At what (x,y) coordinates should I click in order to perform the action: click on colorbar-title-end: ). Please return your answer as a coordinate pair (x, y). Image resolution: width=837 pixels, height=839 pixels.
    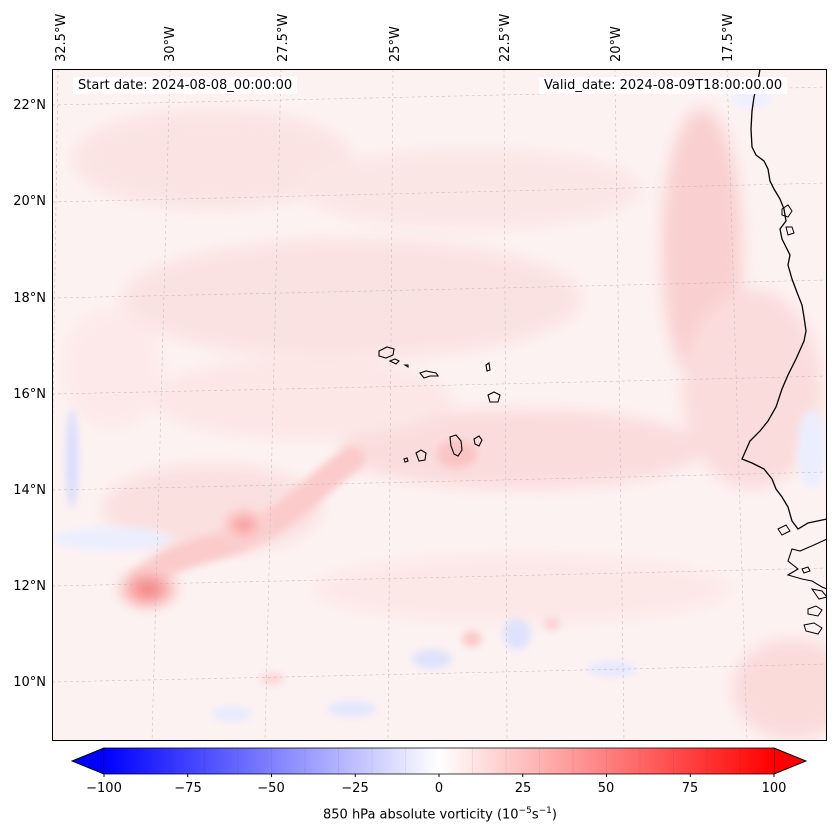
    Looking at the image, I should click on (554, 815).